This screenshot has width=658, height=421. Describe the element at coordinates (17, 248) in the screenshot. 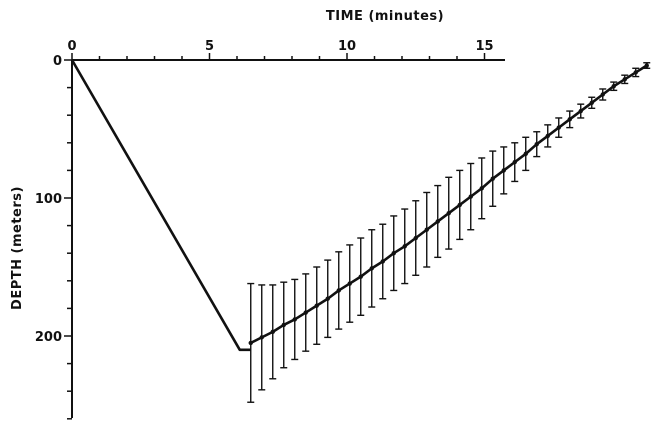

I see `y-axis-title: DEPTH (meters)` at that location.